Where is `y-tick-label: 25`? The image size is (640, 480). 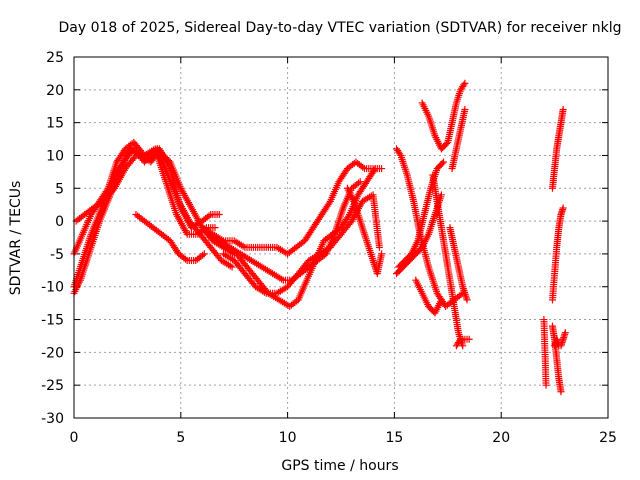 y-tick-label: 25 is located at coordinates (55, 58).